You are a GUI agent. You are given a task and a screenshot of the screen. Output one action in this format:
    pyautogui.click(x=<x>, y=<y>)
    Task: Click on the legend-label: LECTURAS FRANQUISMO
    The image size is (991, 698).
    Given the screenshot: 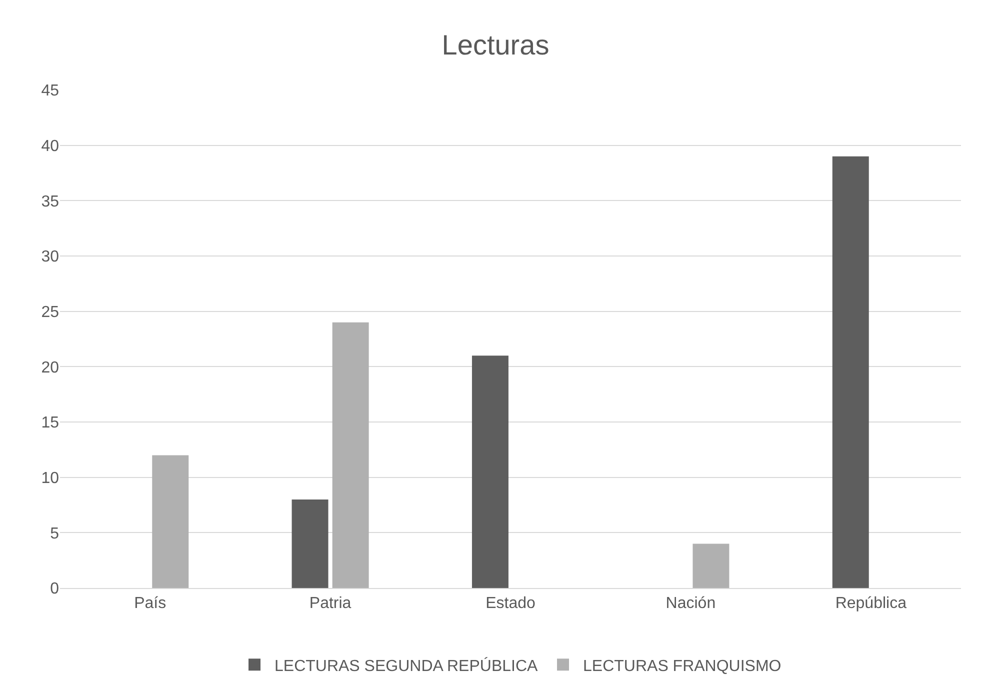 What is the action you would take?
    pyautogui.click(x=682, y=666)
    